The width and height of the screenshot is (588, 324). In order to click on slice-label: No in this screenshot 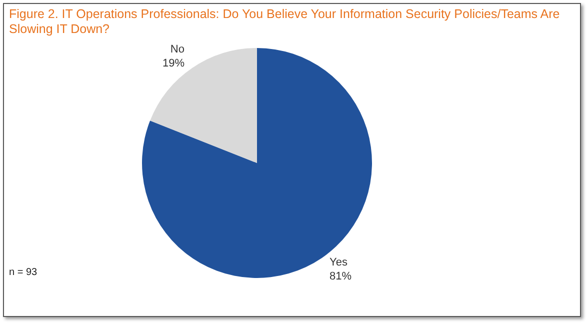, I will do `click(177, 49)`.